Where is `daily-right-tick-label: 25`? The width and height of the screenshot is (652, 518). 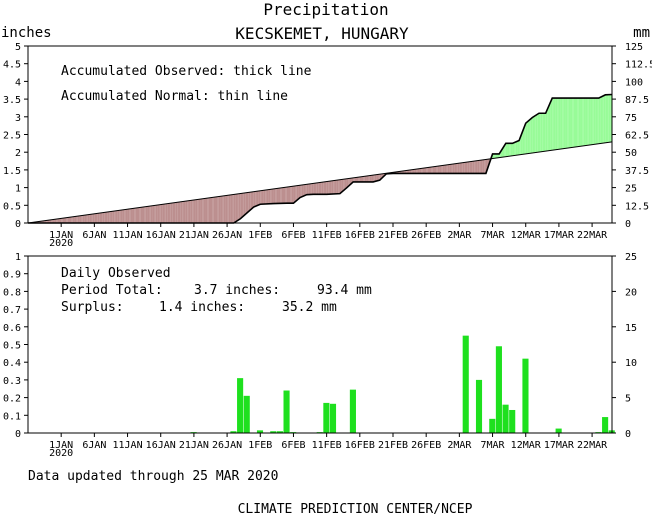
daily-right-tick-label: 25 is located at coordinates (631, 257).